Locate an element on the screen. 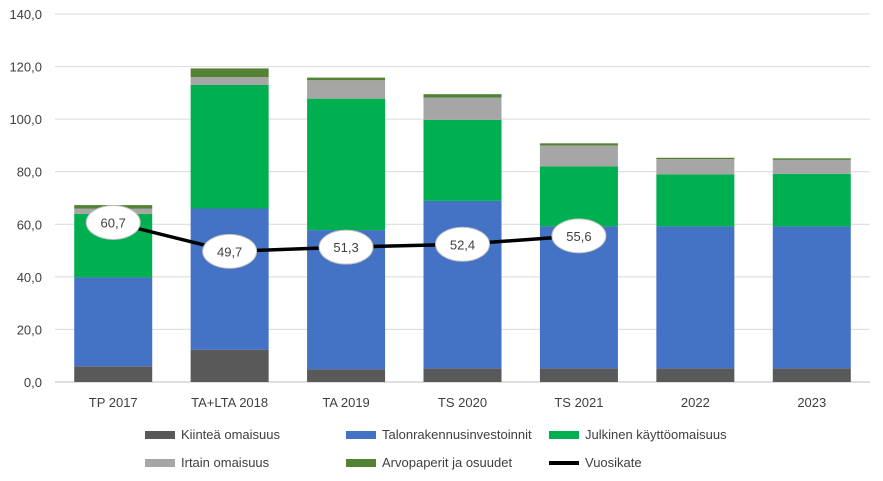 The image size is (883, 481). data-label: 52,4 is located at coordinates (462, 244).